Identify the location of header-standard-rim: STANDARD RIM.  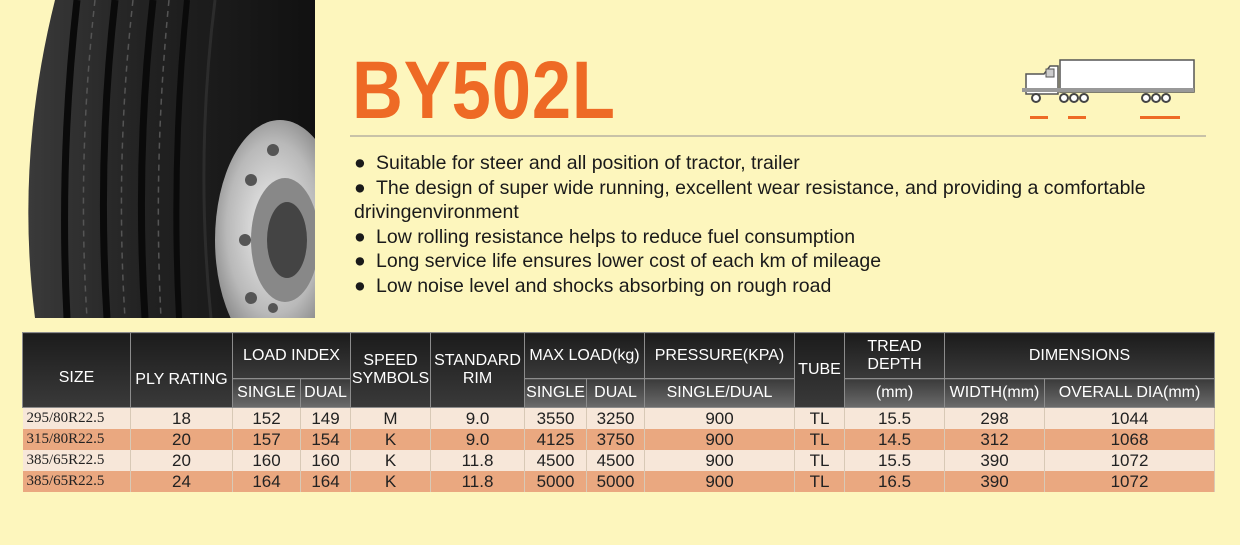
(478, 370).